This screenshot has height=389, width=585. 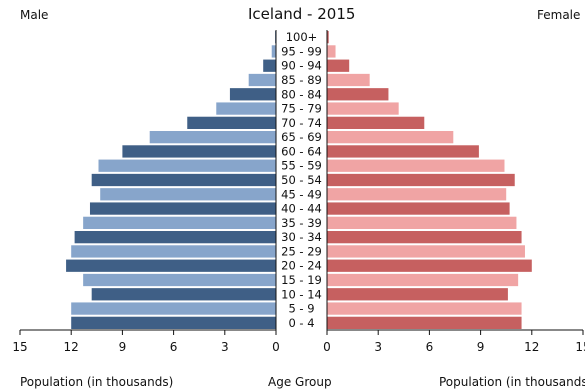 I want to click on male-tick-label: 6, so click(x=174, y=347).